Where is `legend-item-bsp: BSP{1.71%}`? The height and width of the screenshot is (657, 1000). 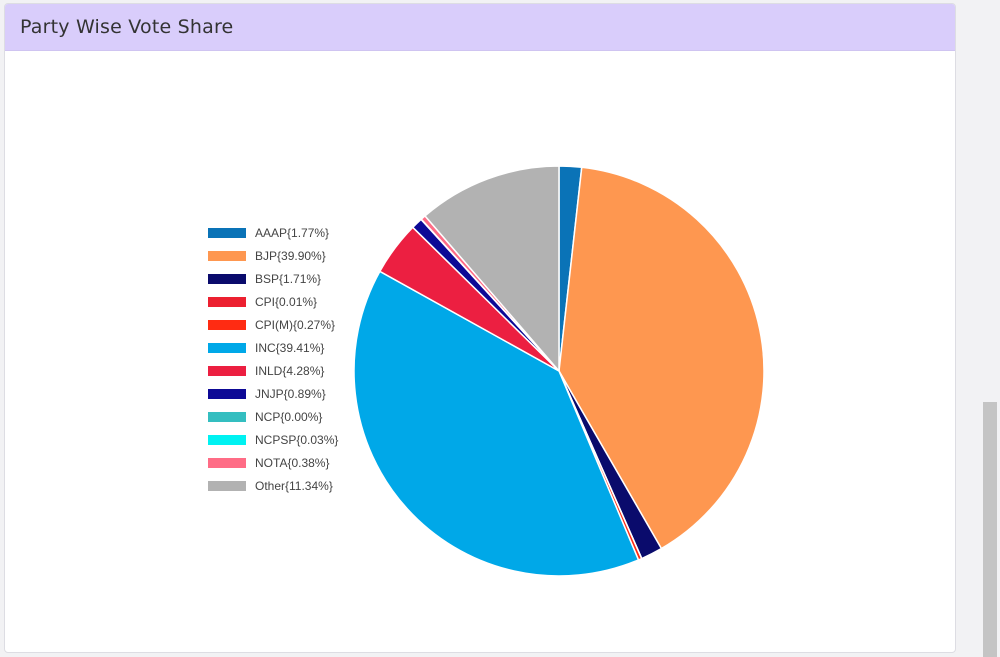 legend-item-bsp: BSP{1.71%} is located at coordinates (273, 278).